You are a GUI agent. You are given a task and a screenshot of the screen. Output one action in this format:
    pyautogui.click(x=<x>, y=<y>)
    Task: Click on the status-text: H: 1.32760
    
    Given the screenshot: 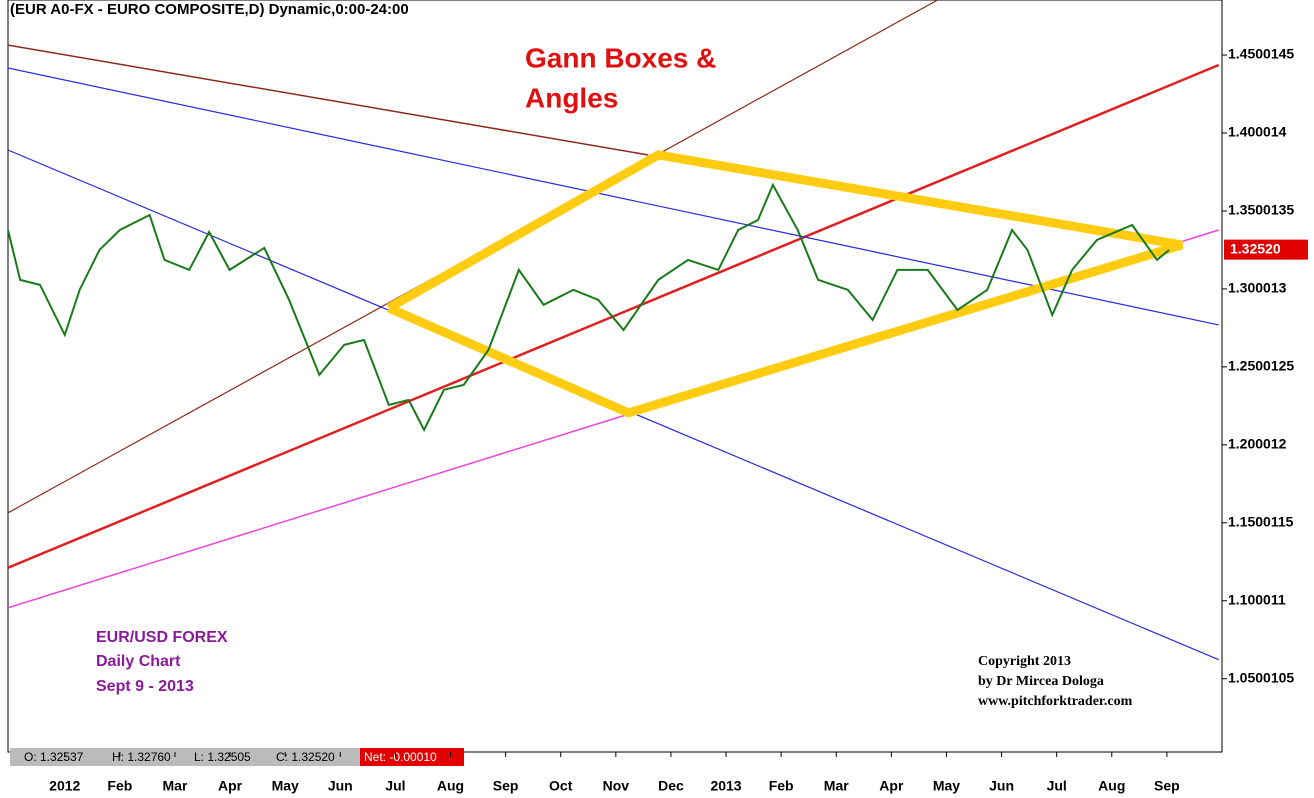 What is the action you would take?
    pyautogui.click(x=141, y=757)
    